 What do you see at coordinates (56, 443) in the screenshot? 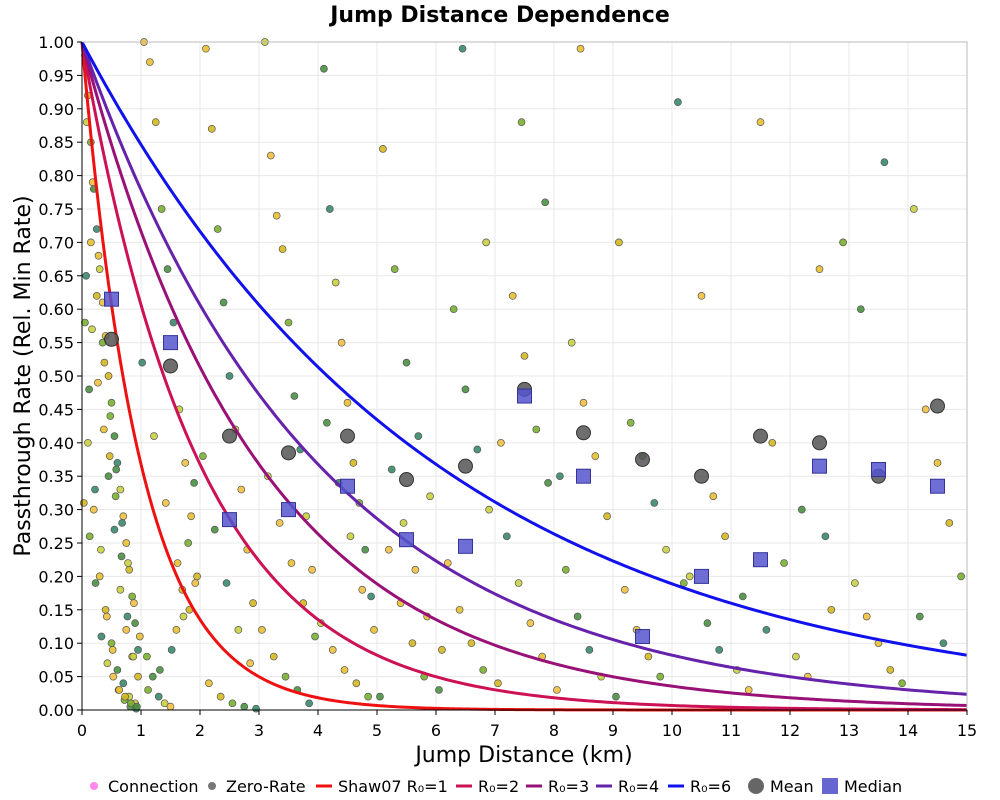
I see `y-tick-label: 0.40` at bounding box center [56, 443].